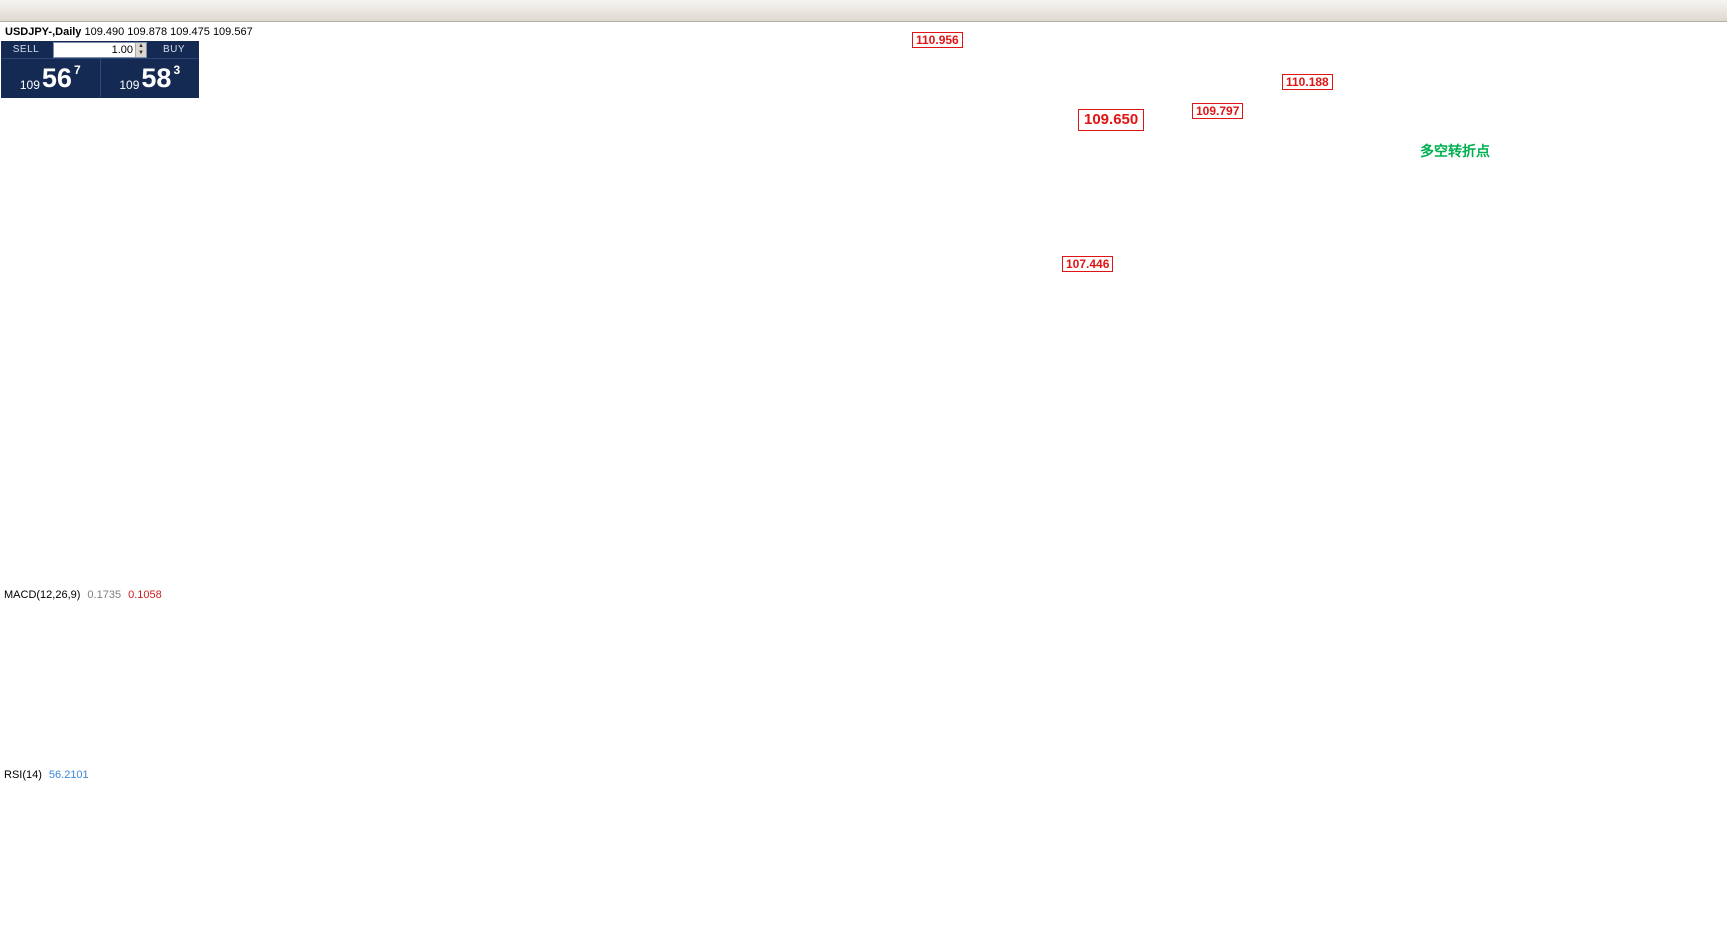  I want to click on lot-decrease-button: ▼, so click(140, 53).